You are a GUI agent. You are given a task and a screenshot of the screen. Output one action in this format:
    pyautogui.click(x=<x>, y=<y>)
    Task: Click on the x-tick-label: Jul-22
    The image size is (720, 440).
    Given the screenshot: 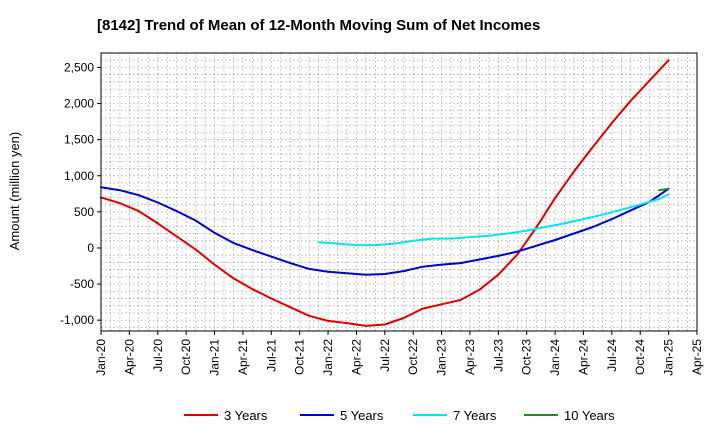 What is the action you would take?
    pyautogui.click(x=385, y=355)
    